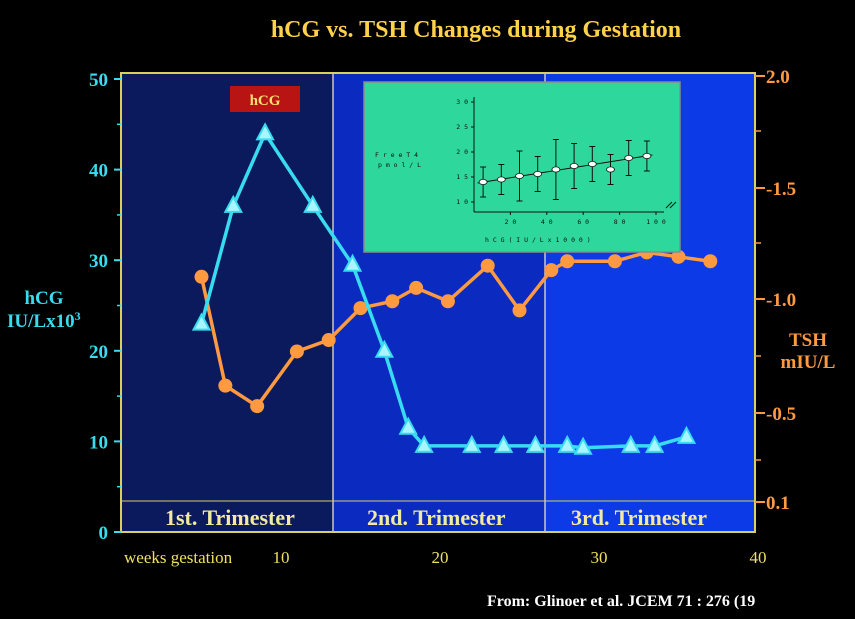 The image size is (855, 619). I want to click on chart-title: hCG vs. TSH Changes during Gestation, so click(476, 30).